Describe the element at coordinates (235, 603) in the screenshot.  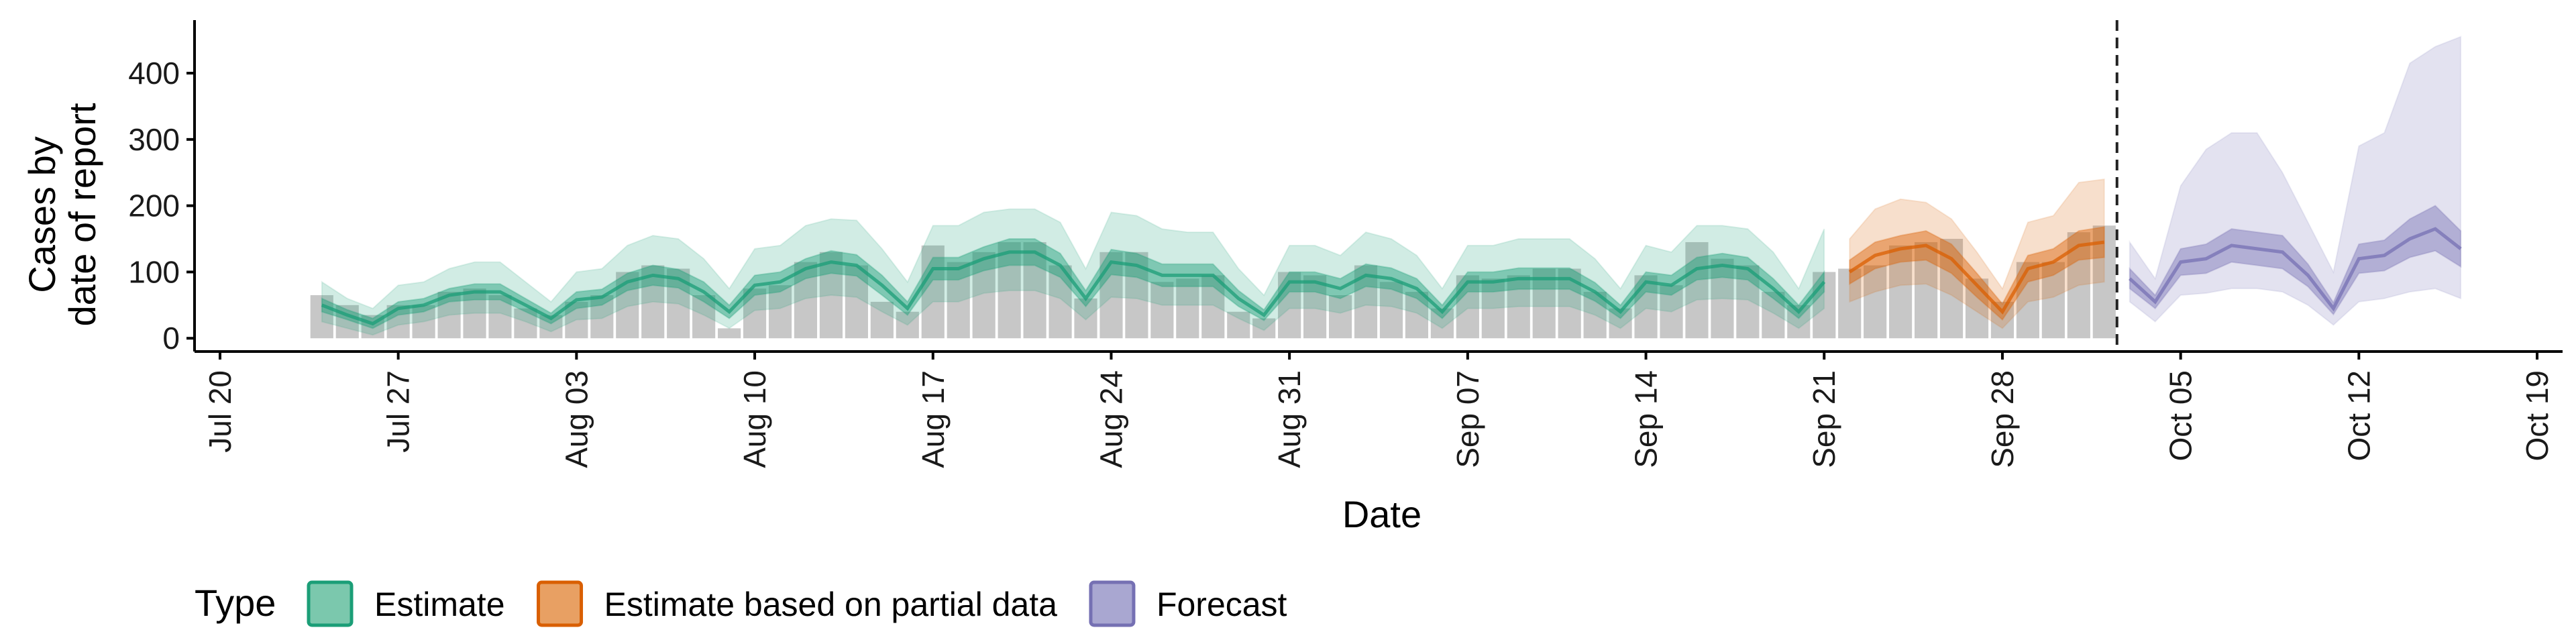
I see `legend-title: Type` at that location.